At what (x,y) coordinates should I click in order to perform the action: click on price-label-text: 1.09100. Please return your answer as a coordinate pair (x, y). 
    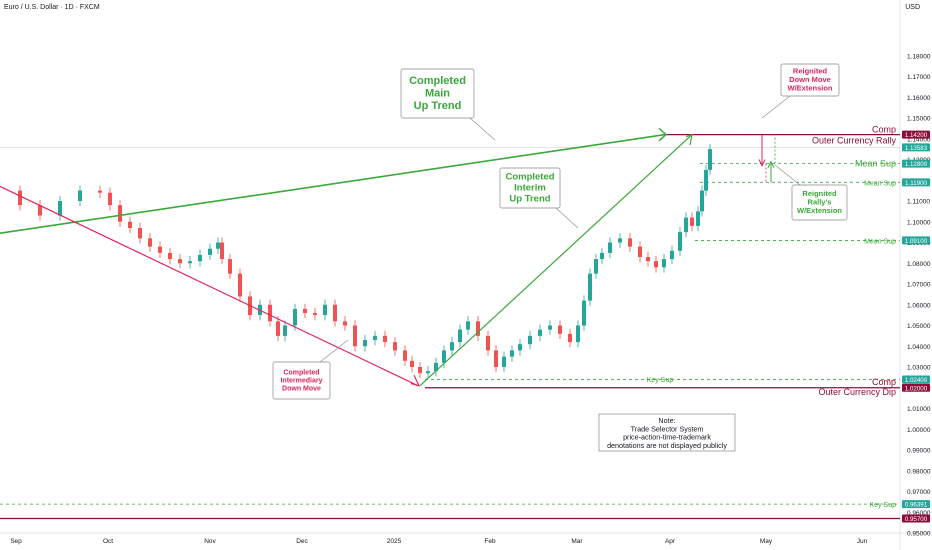
    Looking at the image, I should click on (916, 241).